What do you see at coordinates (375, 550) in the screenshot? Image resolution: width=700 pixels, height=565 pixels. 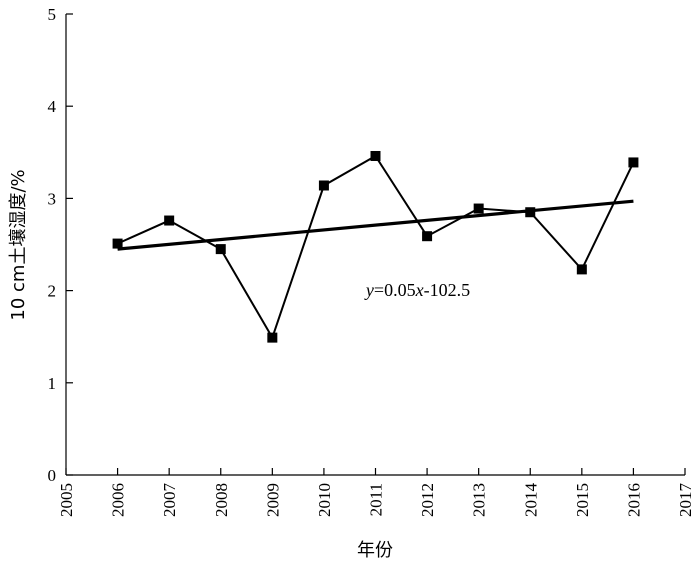 I see `x-axis-title: 年份` at bounding box center [375, 550].